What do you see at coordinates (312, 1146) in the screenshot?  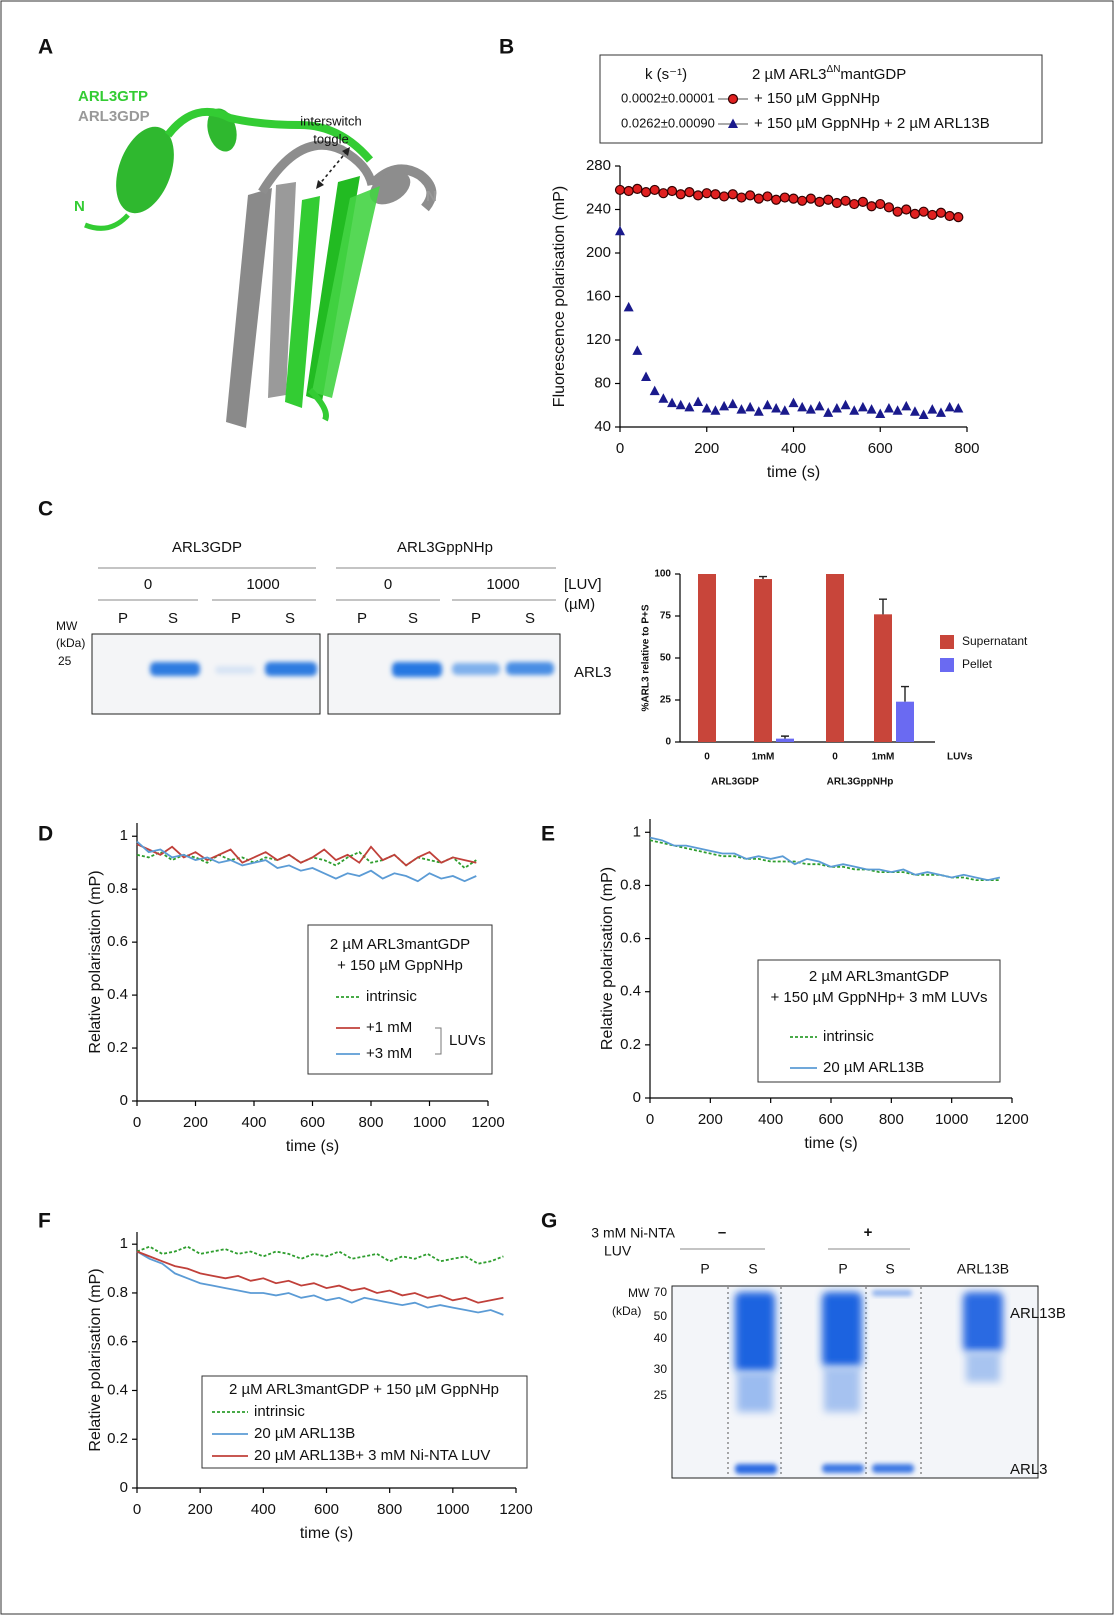 I see `x-axis-label: time (s)` at bounding box center [312, 1146].